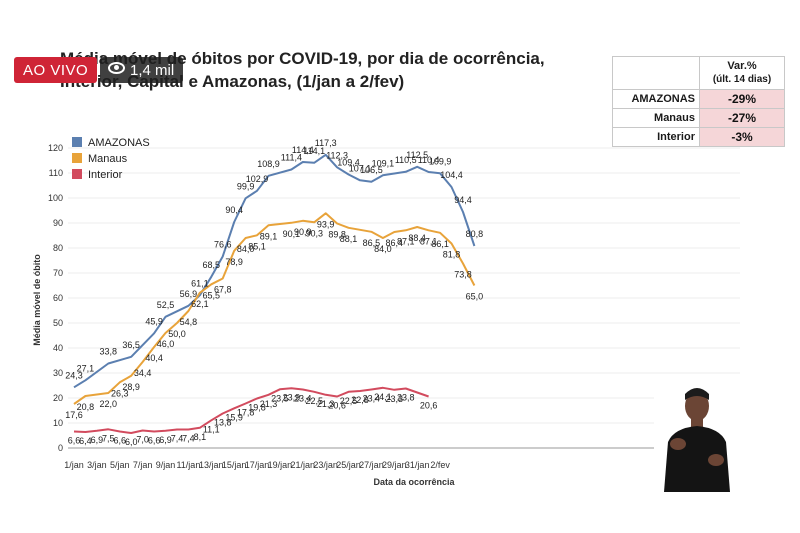 The height and width of the screenshot is (533, 800). I want to click on data-label: 27,1, so click(86, 368).